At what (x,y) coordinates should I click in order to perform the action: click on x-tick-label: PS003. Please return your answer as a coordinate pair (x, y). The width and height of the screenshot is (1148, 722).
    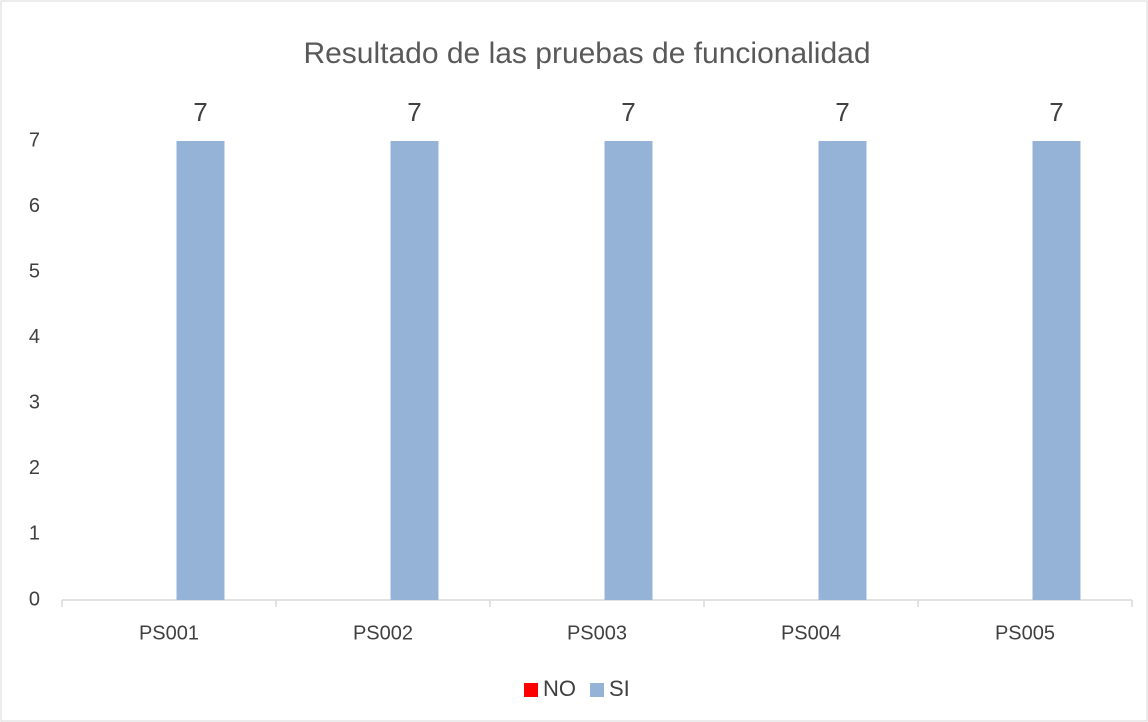
    Looking at the image, I should click on (597, 633).